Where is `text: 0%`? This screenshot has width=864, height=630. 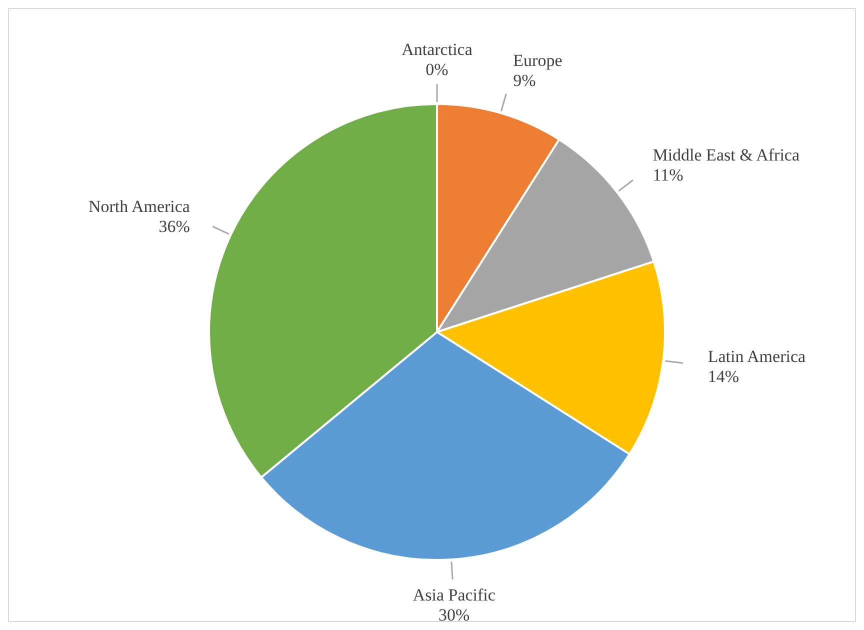
text: 0% is located at coordinates (437, 69).